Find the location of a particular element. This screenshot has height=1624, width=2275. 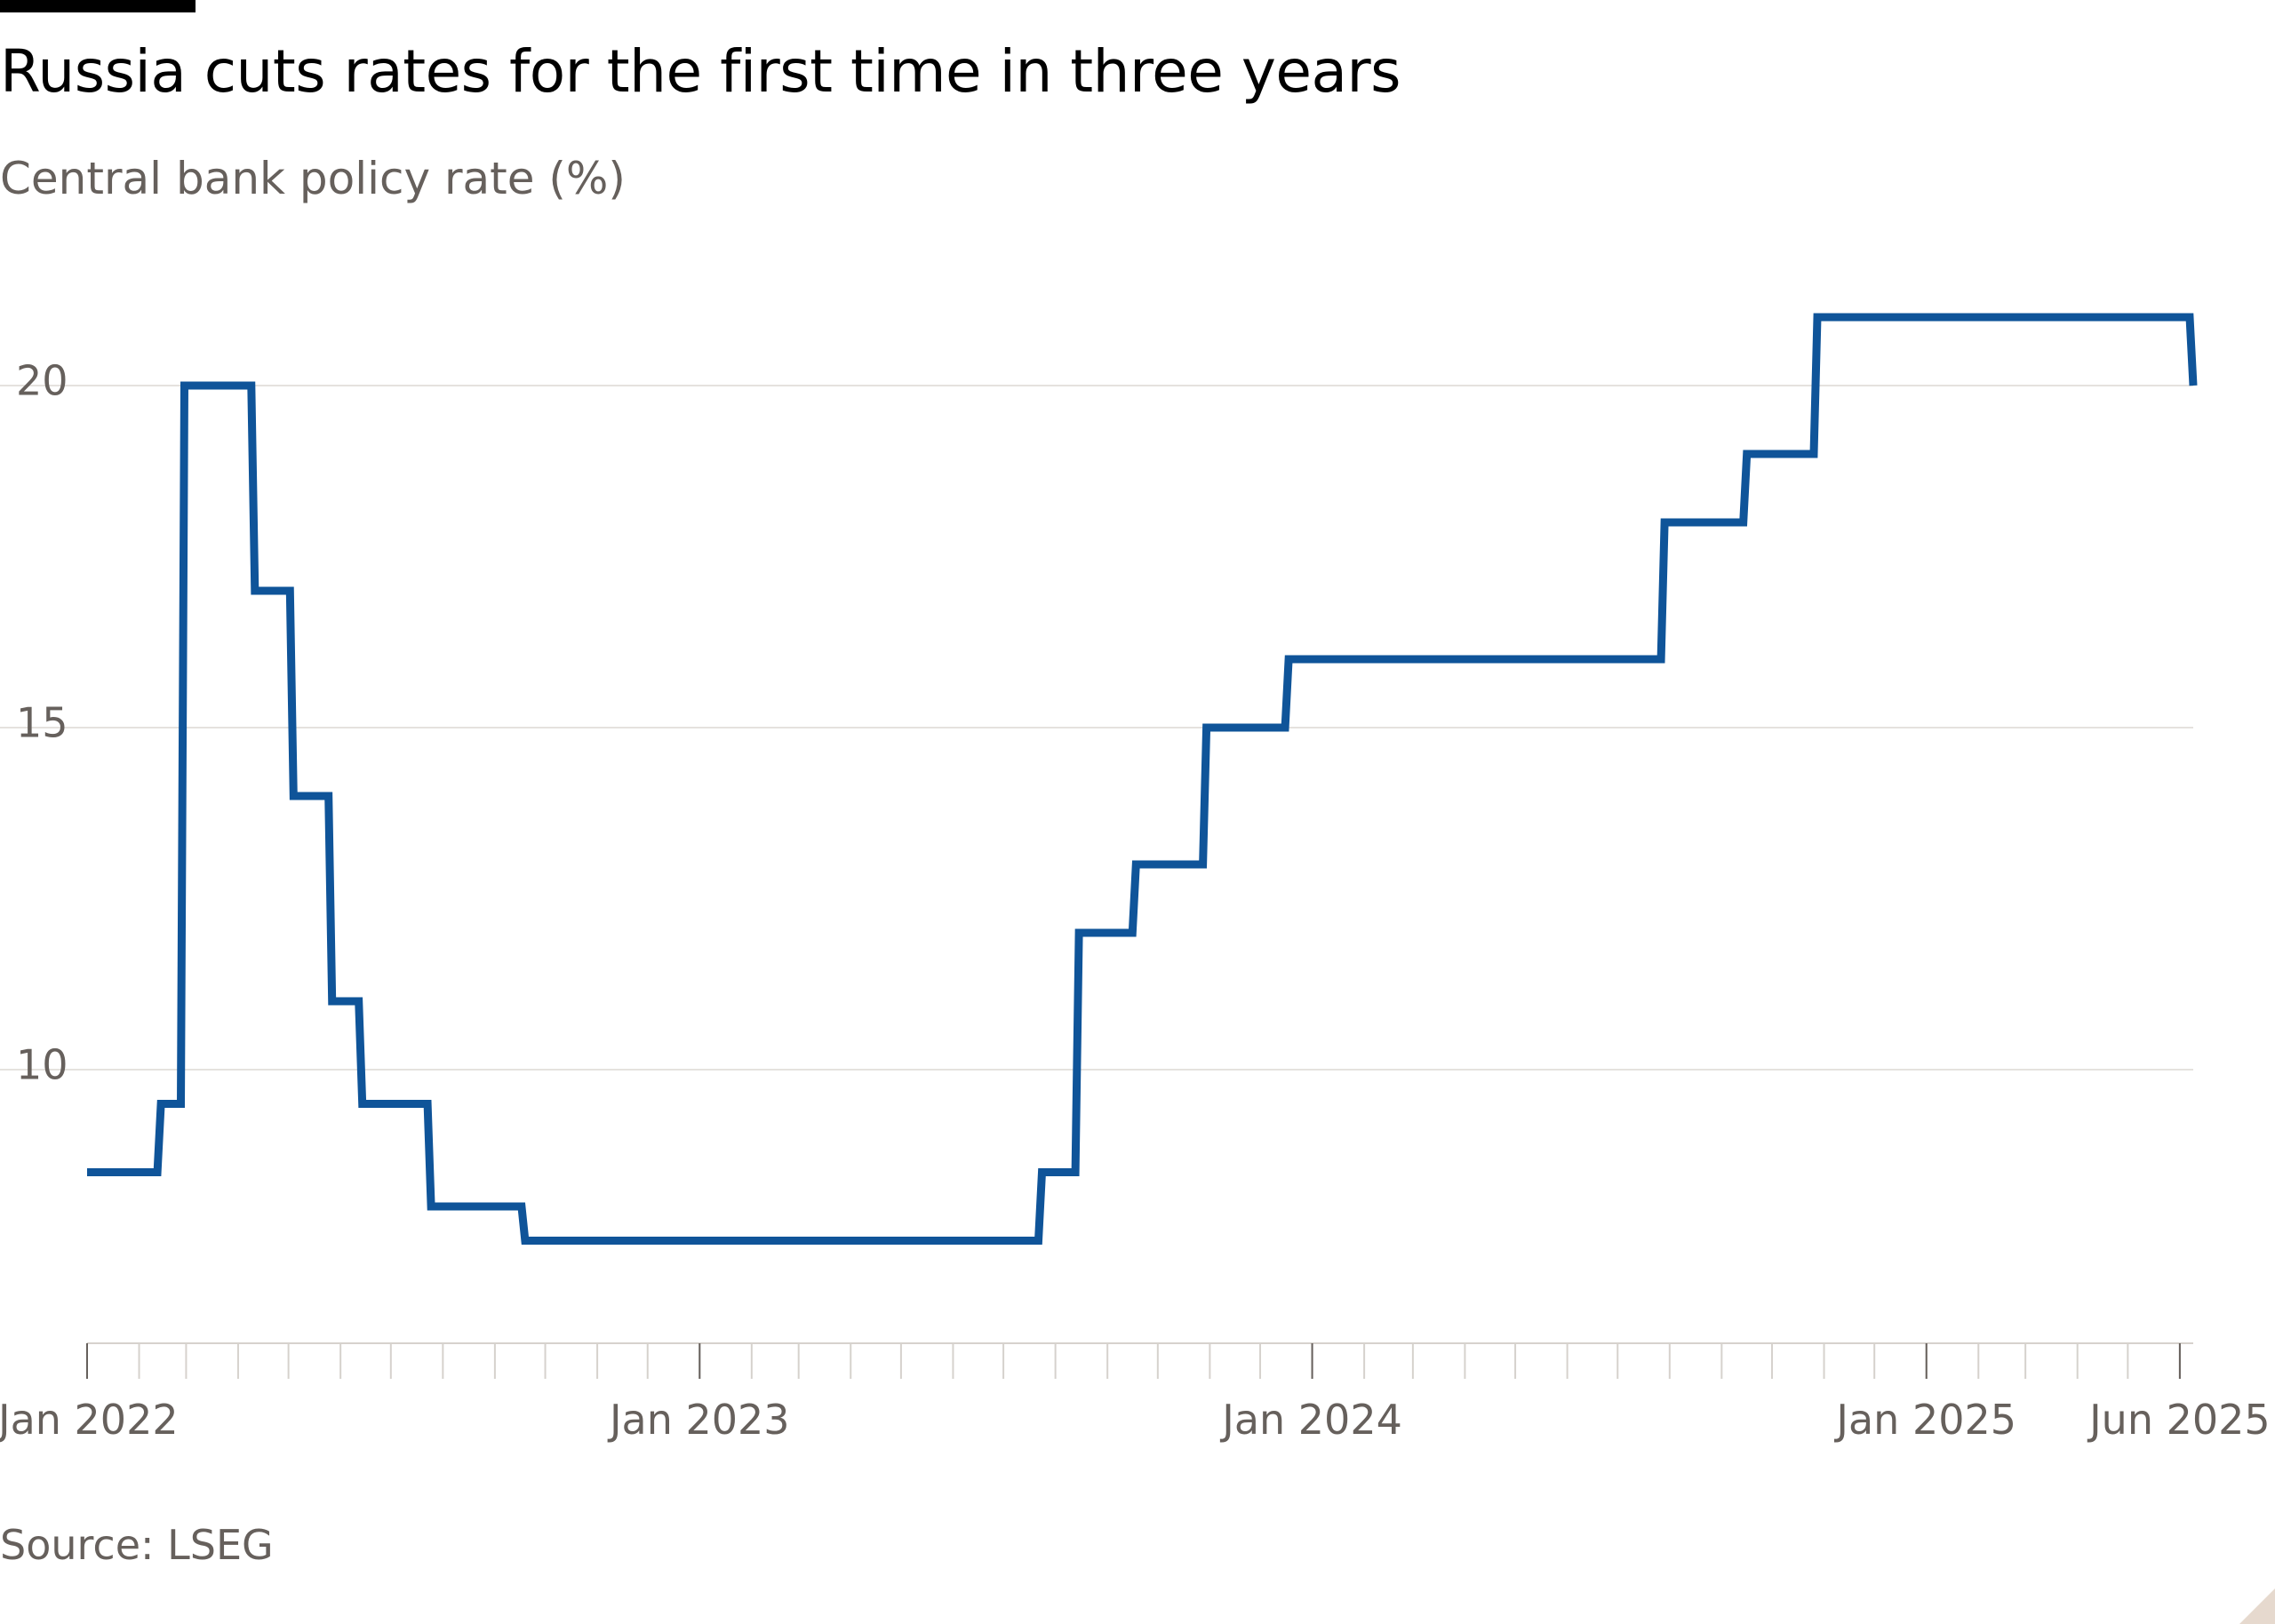

y-axis-labels: 10 15 20 is located at coordinates (42, 723).